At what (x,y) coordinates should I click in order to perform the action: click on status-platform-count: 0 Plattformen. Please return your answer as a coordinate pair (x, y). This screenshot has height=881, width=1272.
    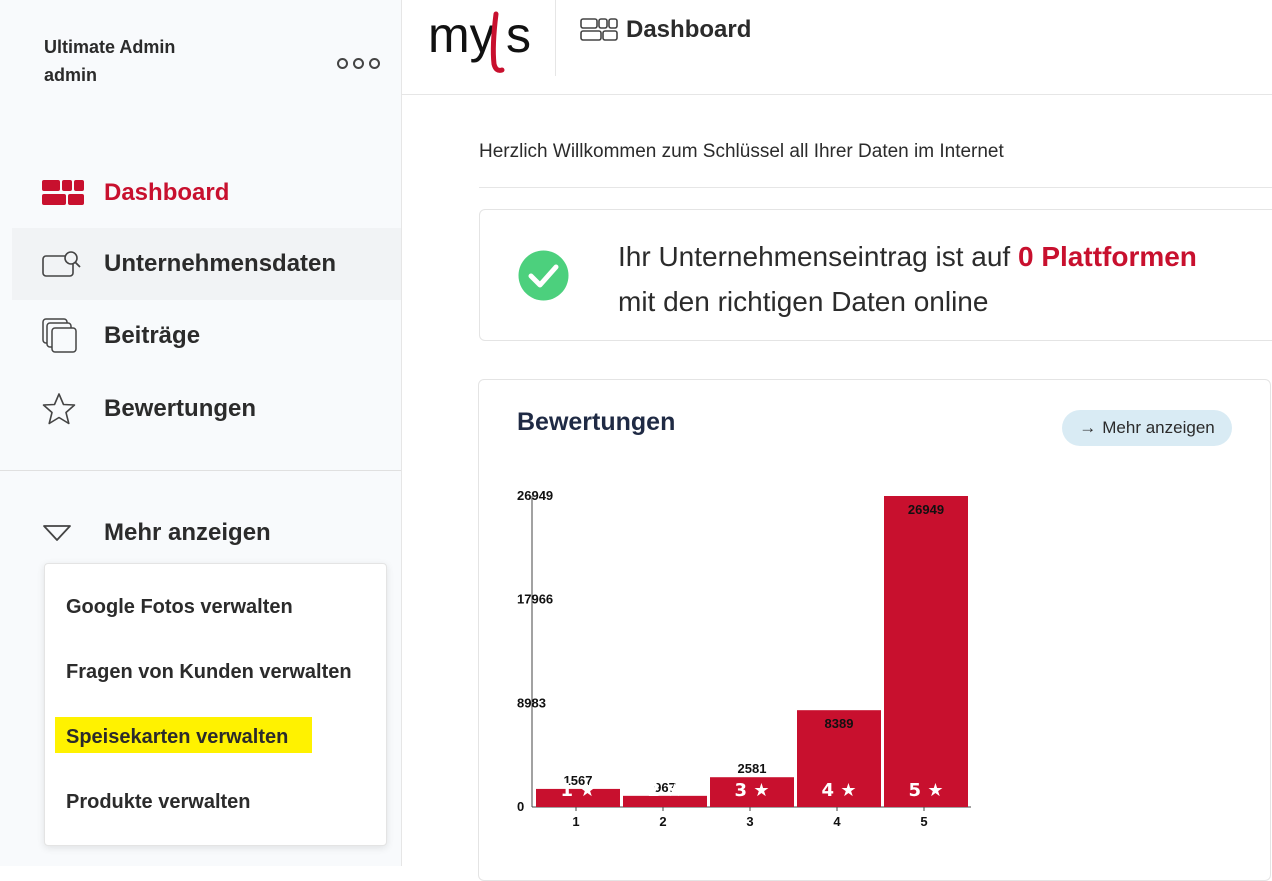
    Looking at the image, I should click on (1107, 256).